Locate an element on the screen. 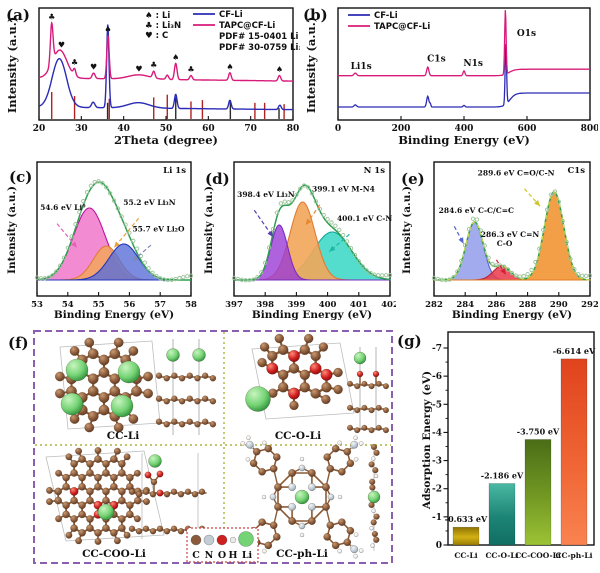 This screenshot has height=573, width=600. x-tick-label: 290 is located at coordinates (559, 305).